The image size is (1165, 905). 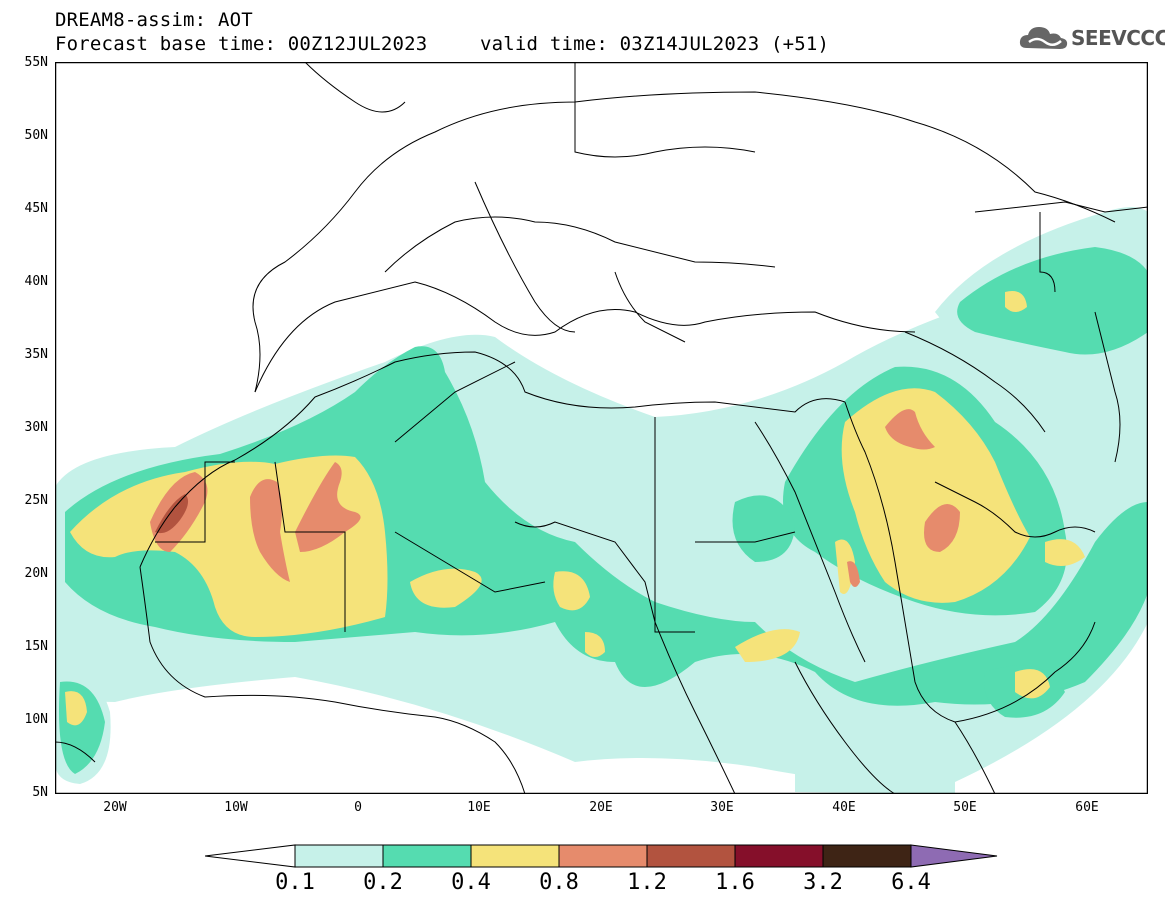 What do you see at coordinates (601, 807) in the screenshot?
I see `lon-label: 20E` at bounding box center [601, 807].